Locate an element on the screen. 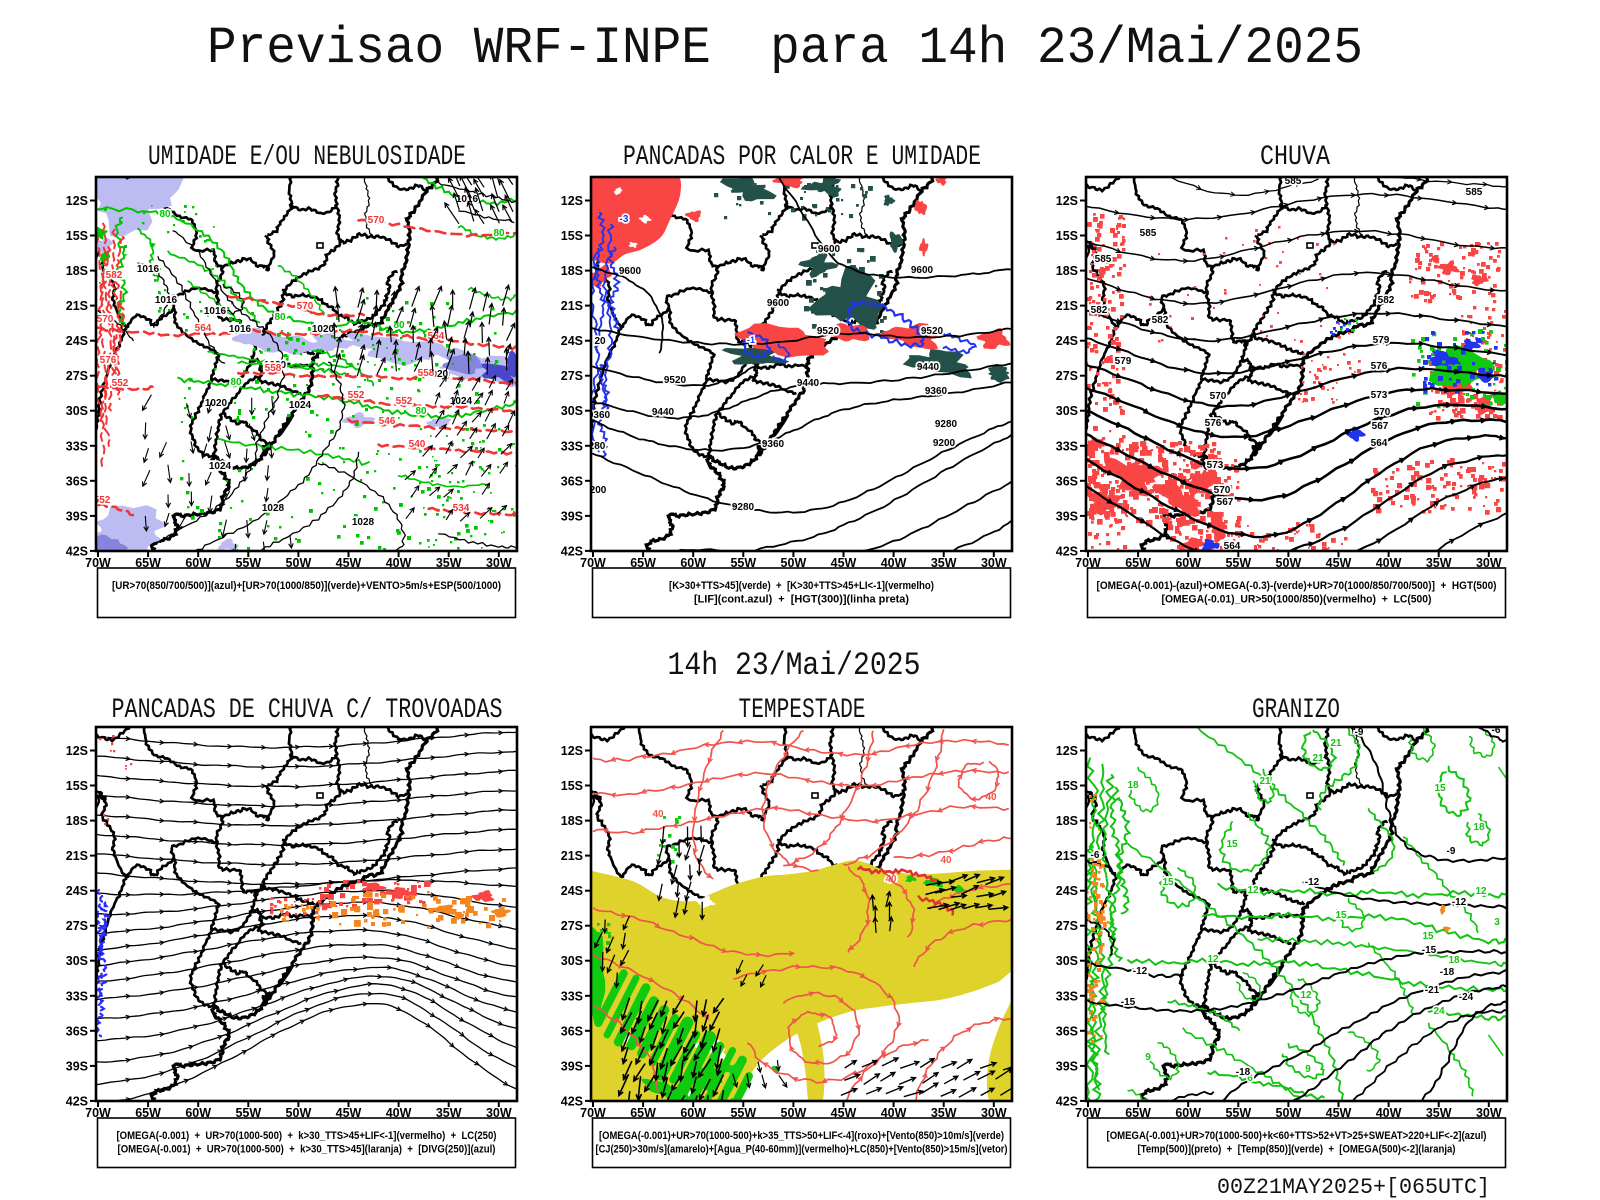 This screenshot has width=1600, height=1200. svg-text: 65W is located at coordinates (643, 1113).